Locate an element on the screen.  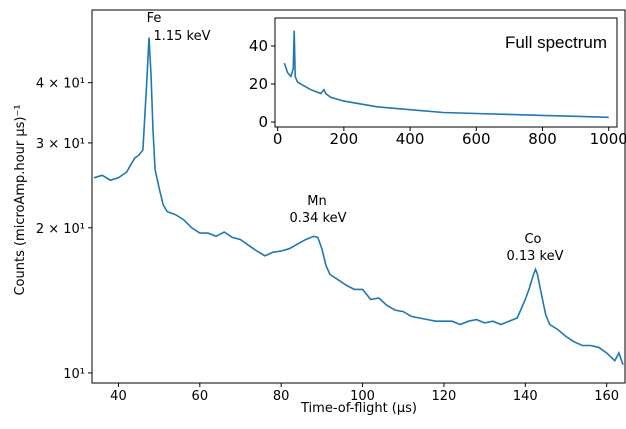
y-tick-label: 2 × 10¹ is located at coordinates (60, 229).